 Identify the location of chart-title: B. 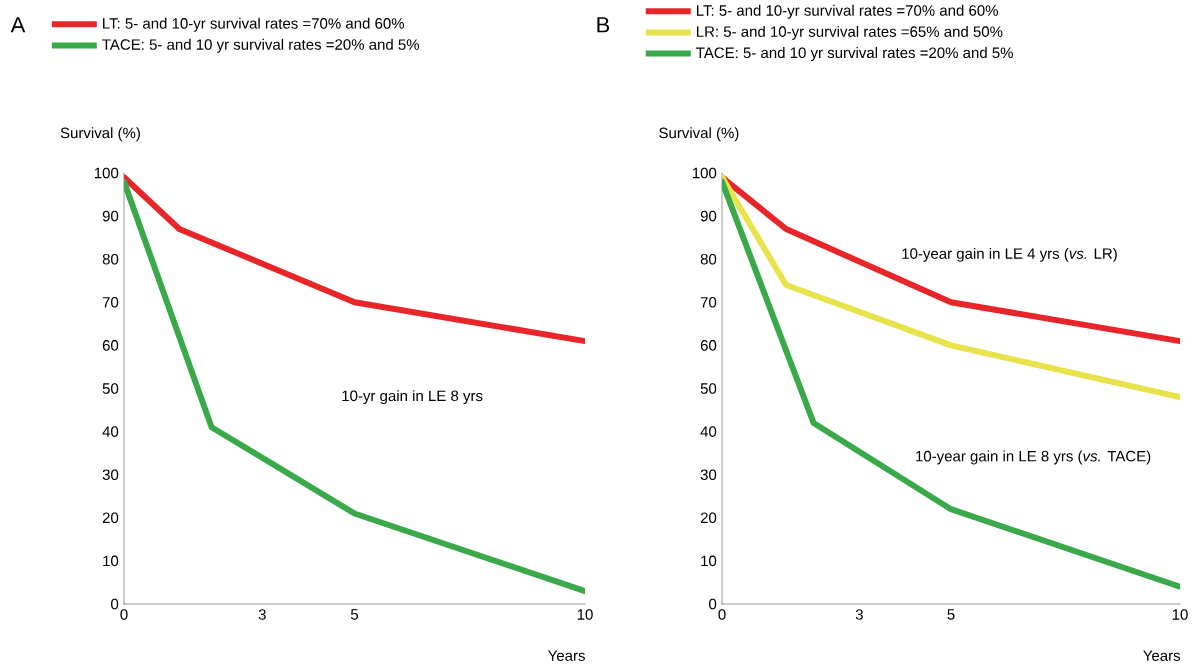
(603, 25).